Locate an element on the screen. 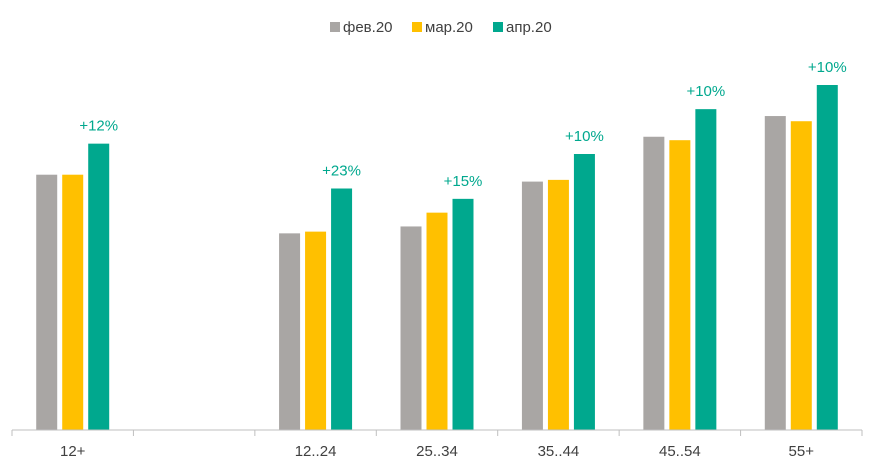  legend: фев.20 мар.20 апр.20 is located at coordinates (441, 27).